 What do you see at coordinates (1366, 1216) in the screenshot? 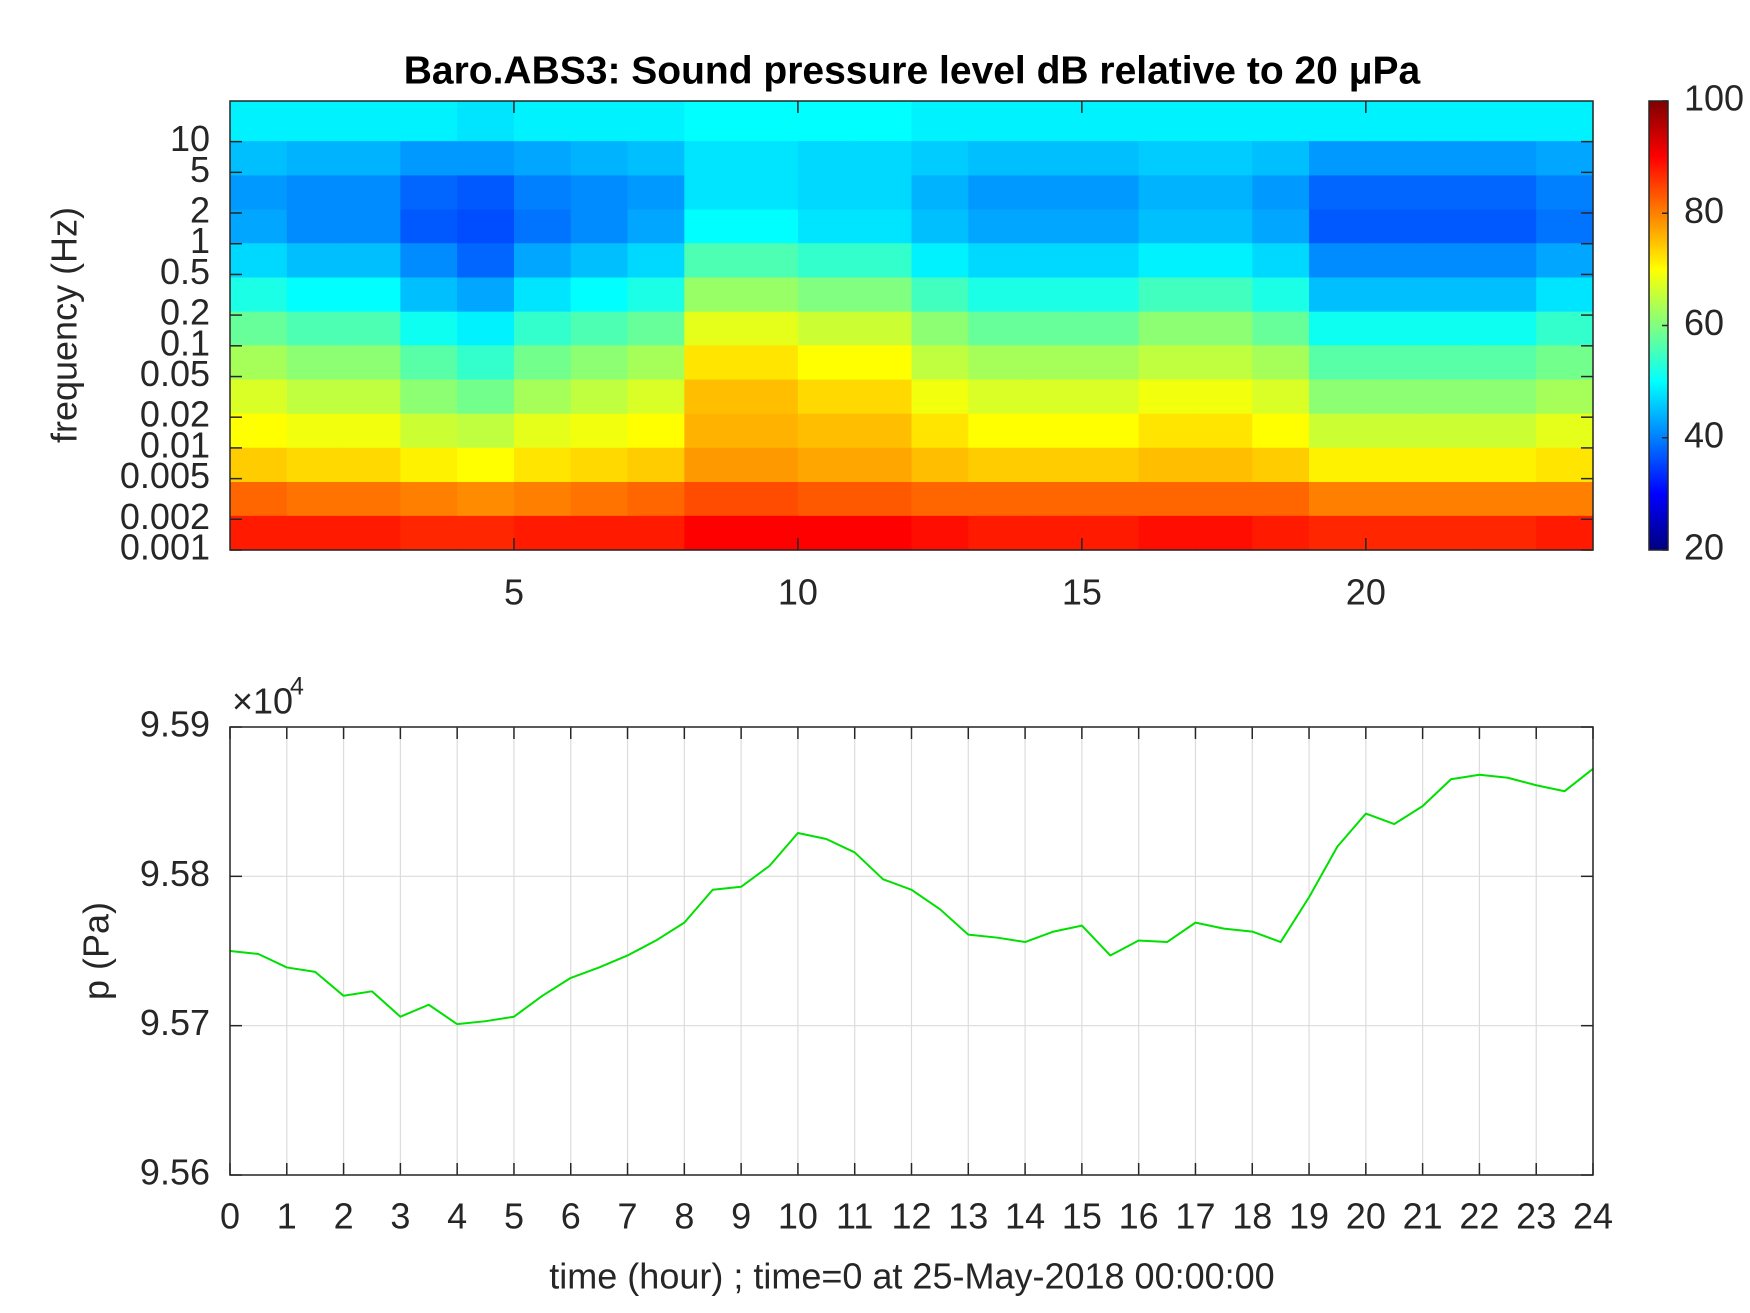
I see `x-tick-label: 20` at bounding box center [1366, 1216].